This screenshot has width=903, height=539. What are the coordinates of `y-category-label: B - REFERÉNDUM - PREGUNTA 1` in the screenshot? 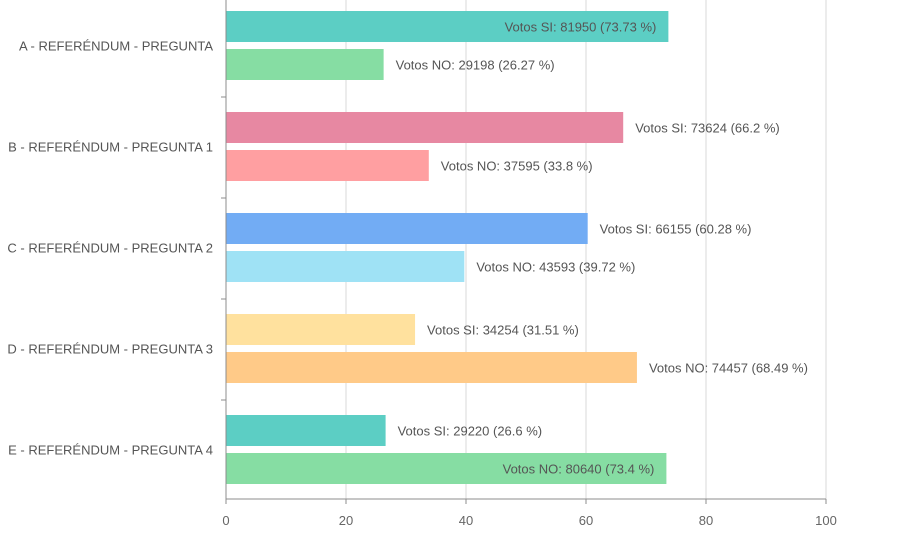 It's located at (110, 147).